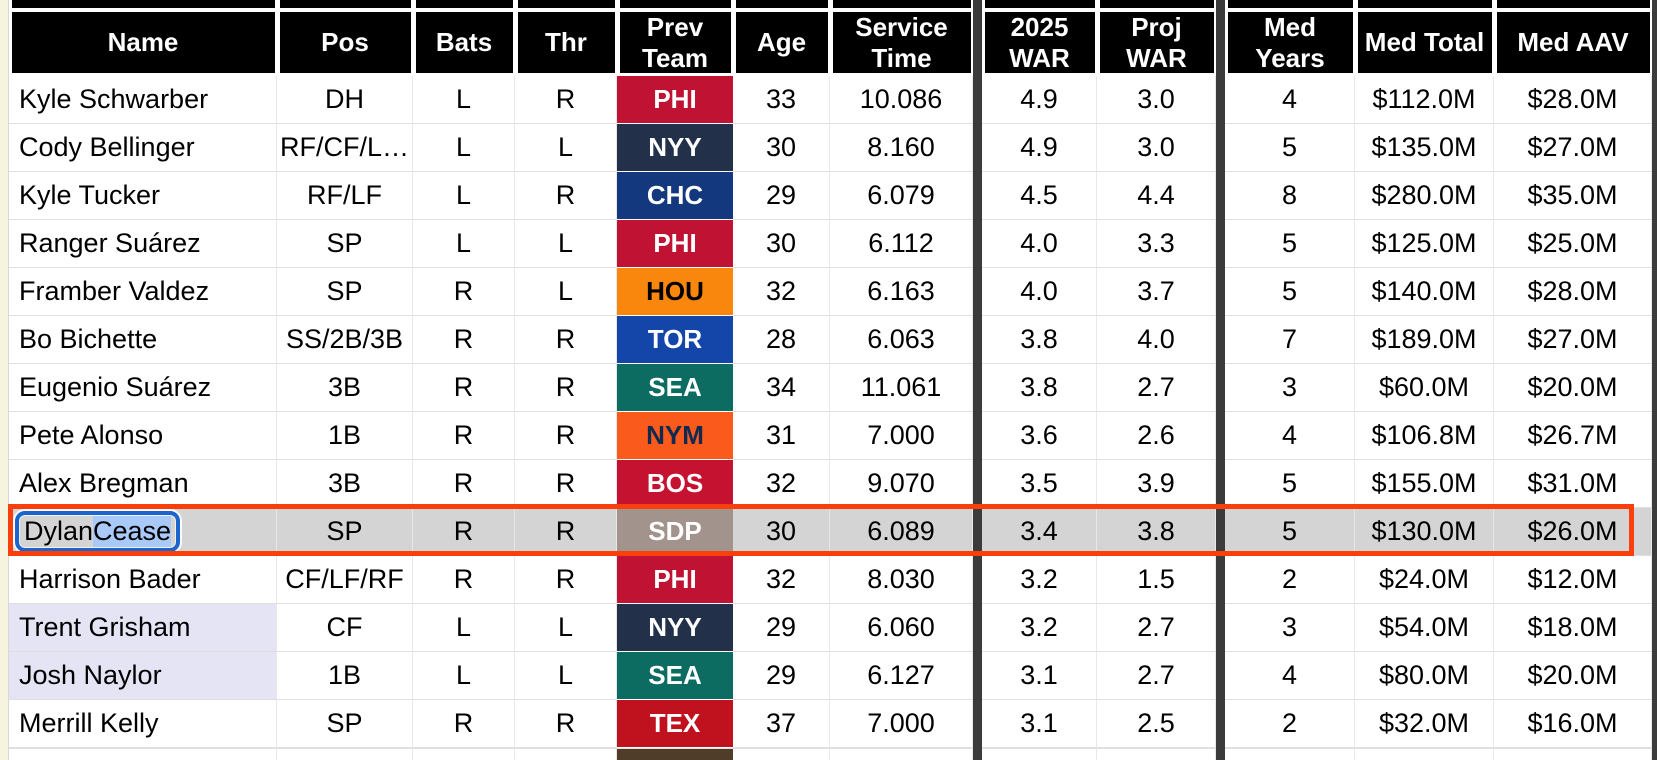 The height and width of the screenshot is (760, 1660). Describe the element at coordinates (1424, 484) in the screenshot. I see `cell-med-total: $155.0M` at that location.